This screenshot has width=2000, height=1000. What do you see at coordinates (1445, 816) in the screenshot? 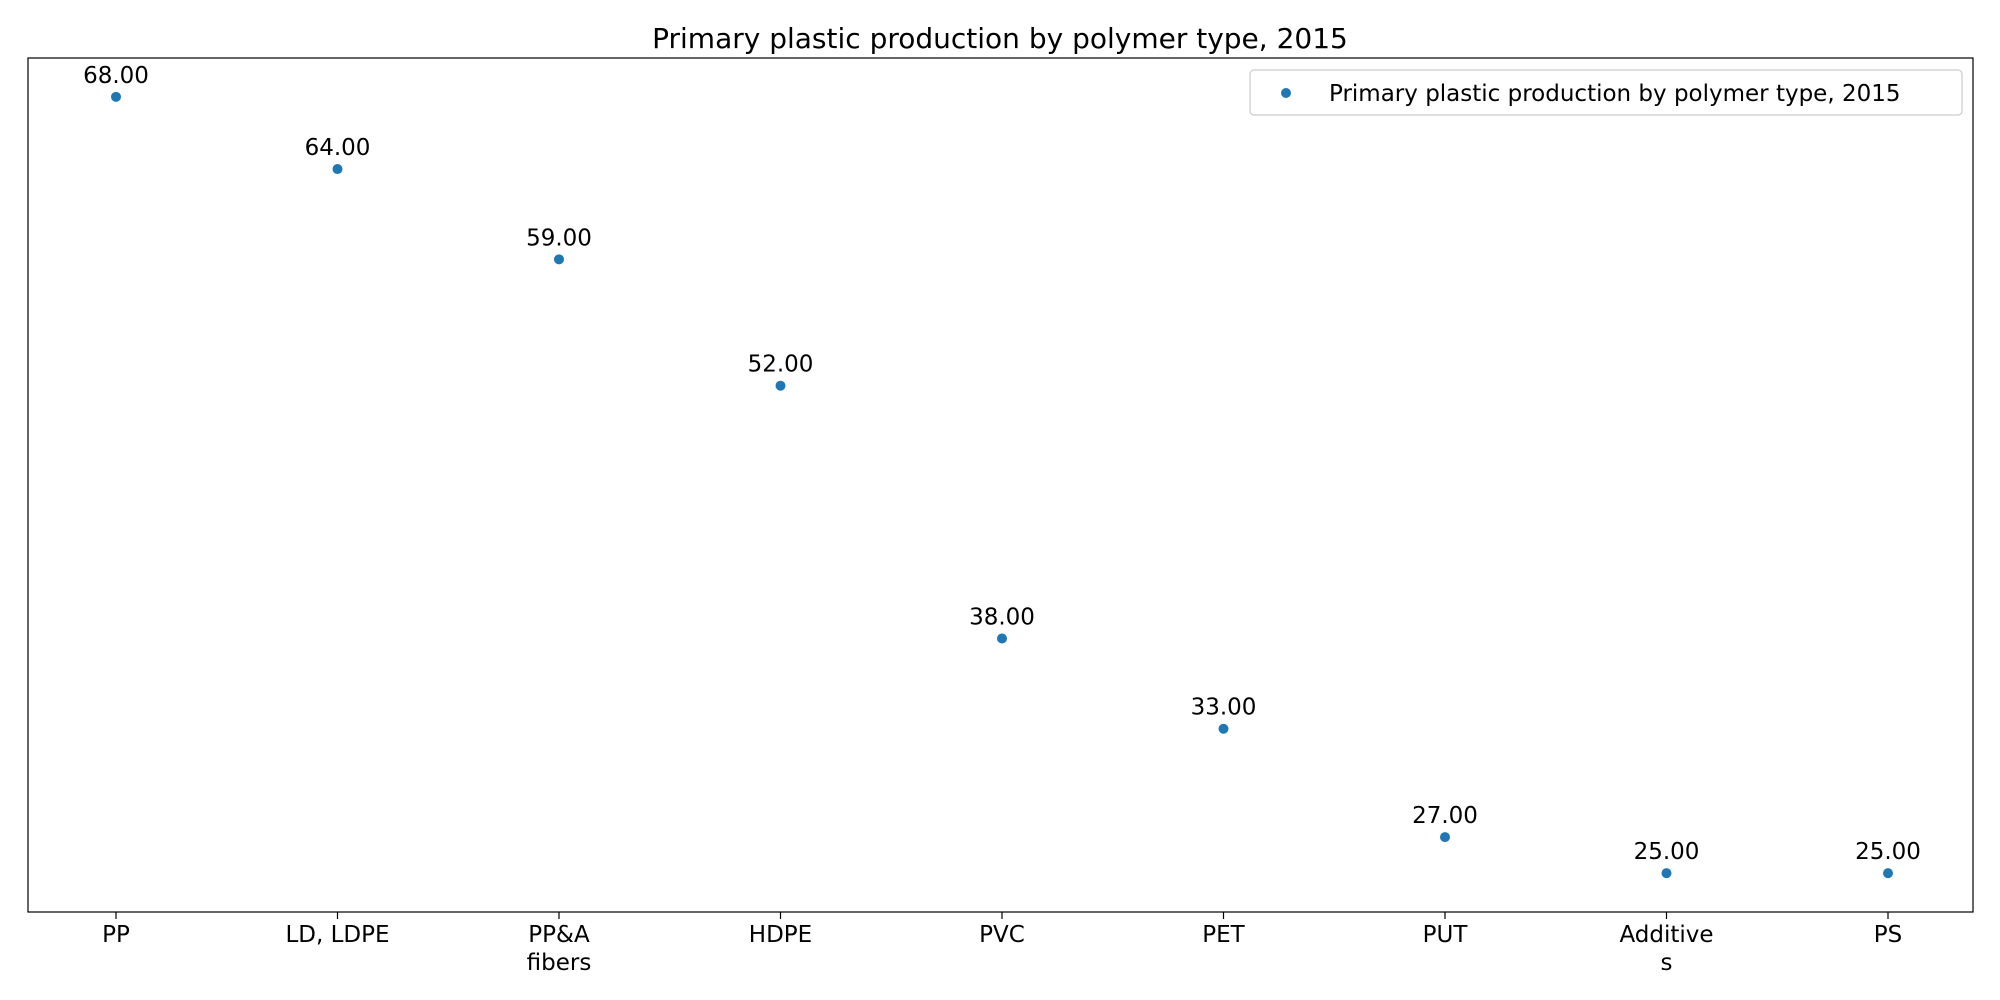
I see `data-label: 27.00` at bounding box center [1445, 816].